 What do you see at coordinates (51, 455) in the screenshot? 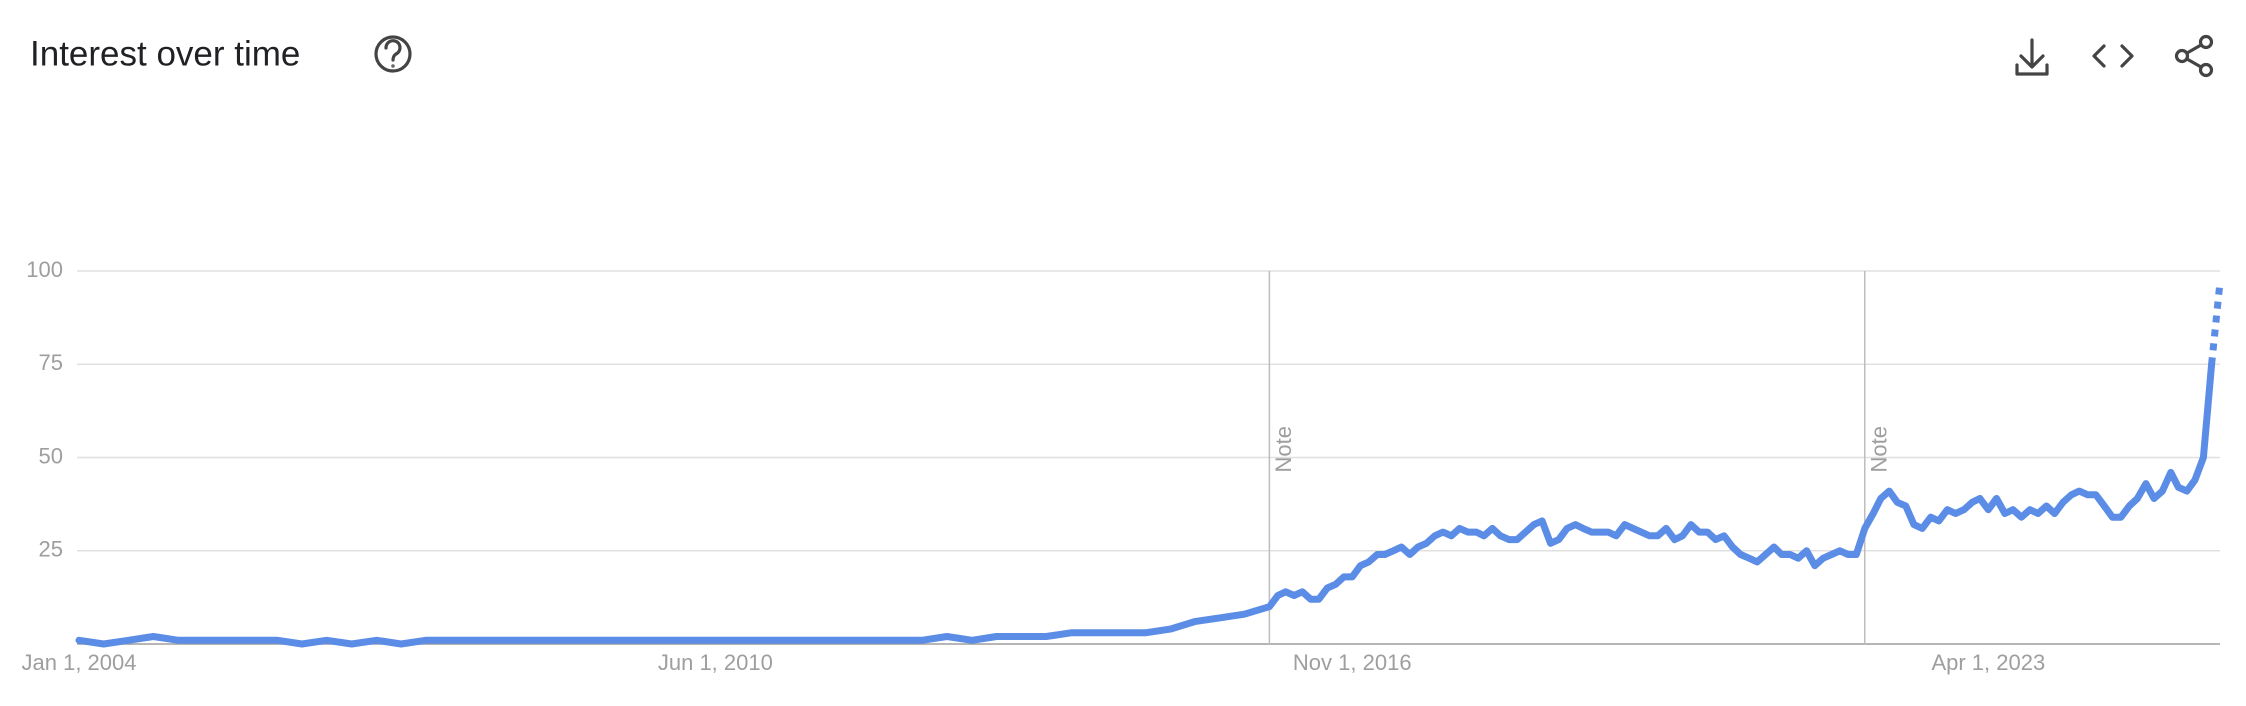
I see `y-tick-label: 50` at bounding box center [51, 455].